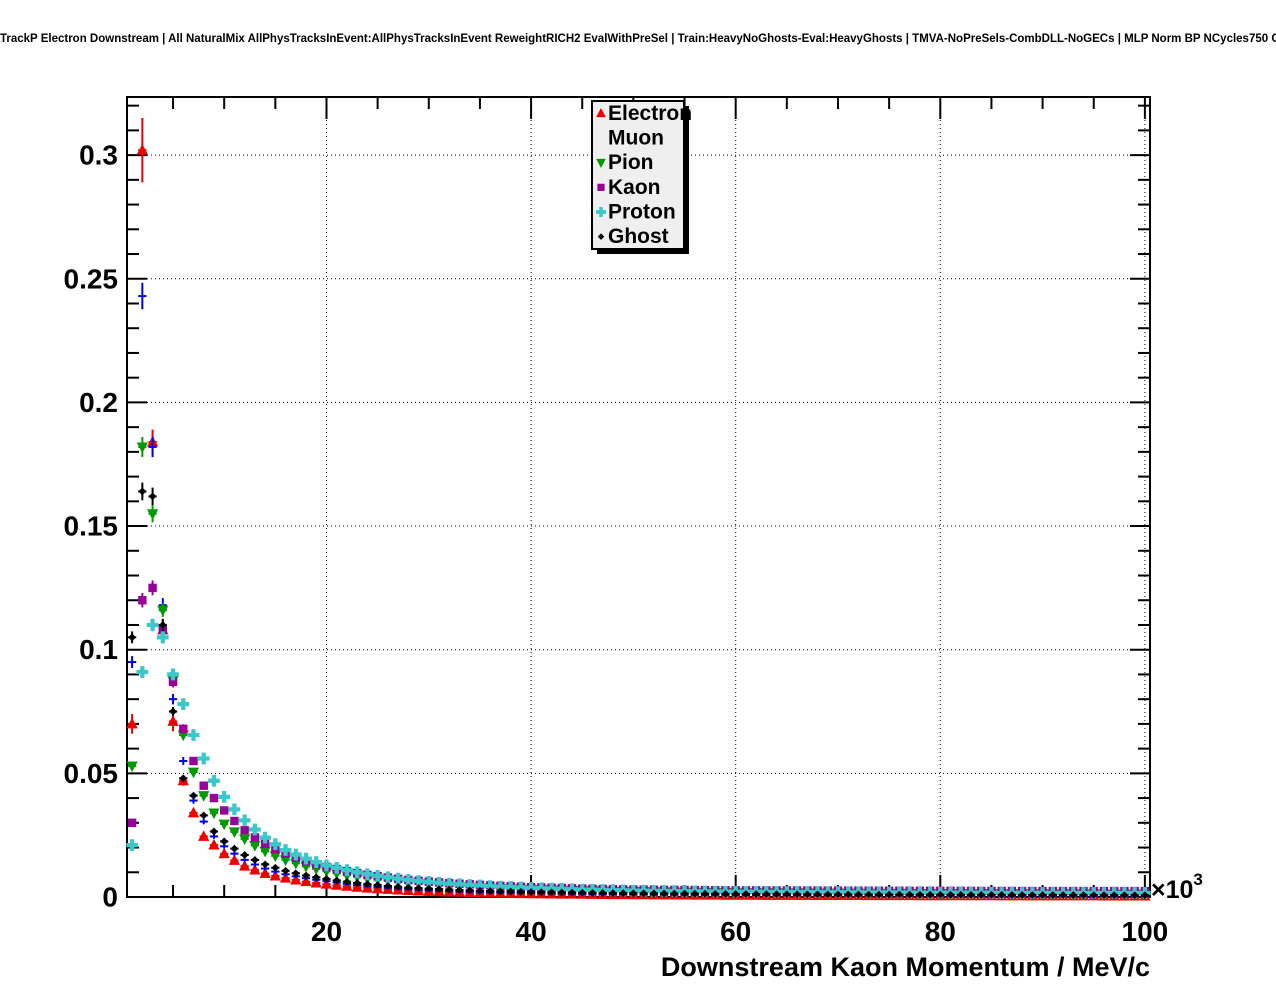 This screenshot has height=996, width=1276. I want to click on pion-marker-icon, so click(601, 163).